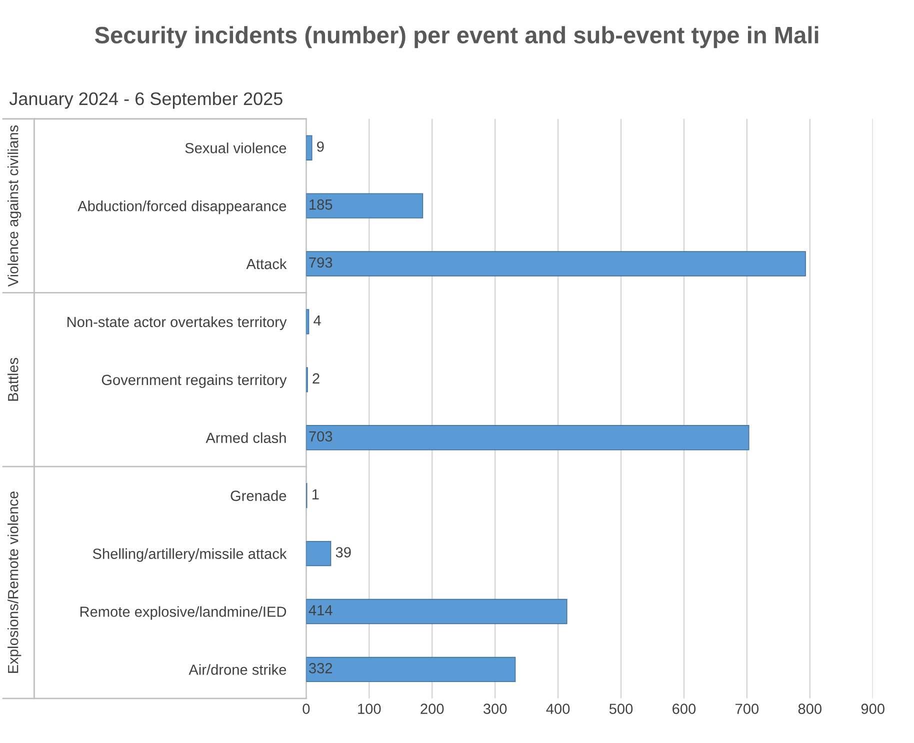 This screenshot has height=743, width=914. I want to click on x-tick-label: 400, so click(558, 709).